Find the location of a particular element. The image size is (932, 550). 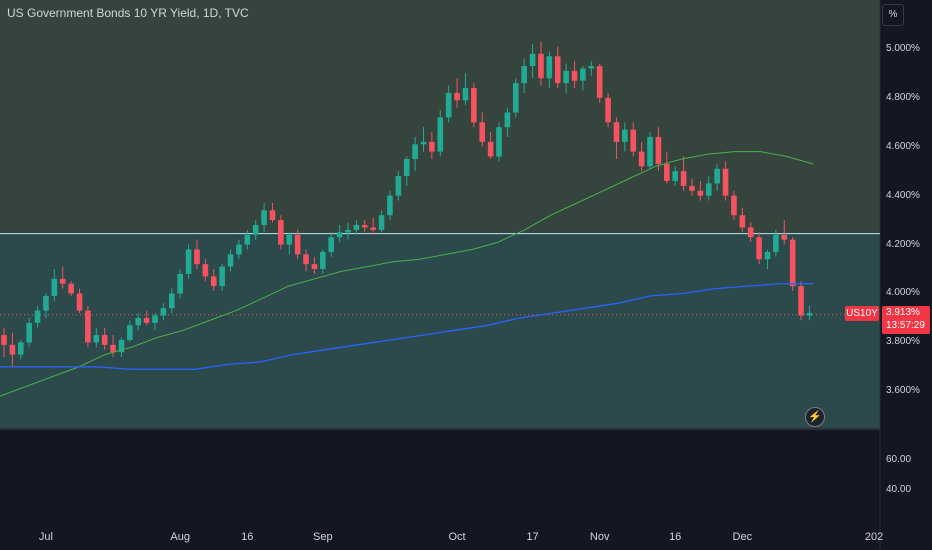

unit-toggle-button: % is located at coordinates (893, 15).